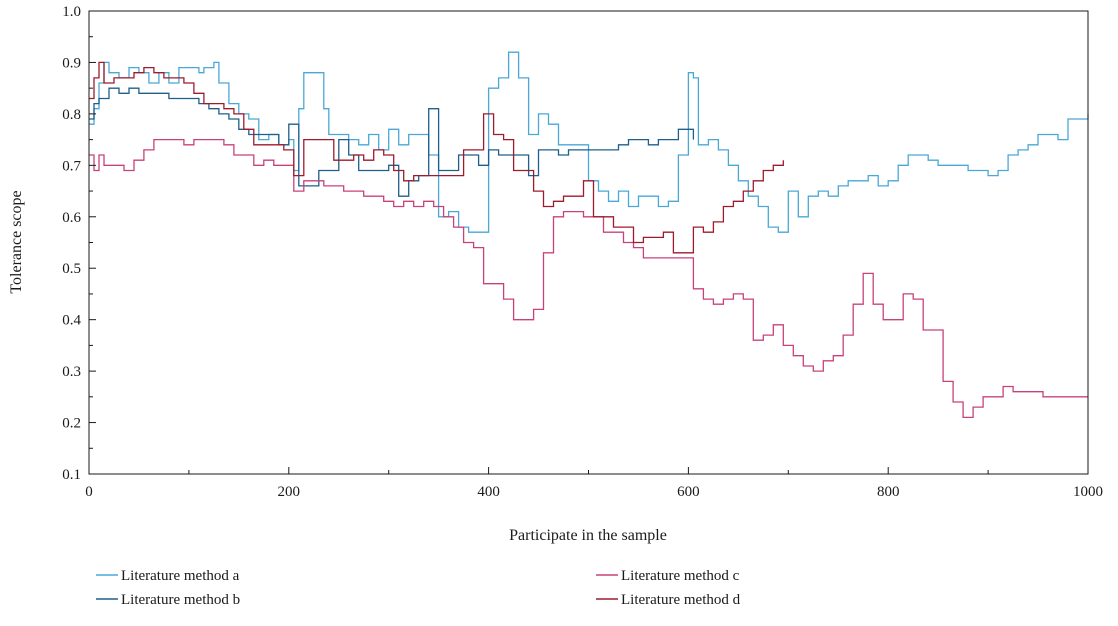 The height and width of the screenshot is (626, 1118). Describe the element at coordinates (71, 12) in the screenshot. I see `y-tick-label: 1.0` at that location.